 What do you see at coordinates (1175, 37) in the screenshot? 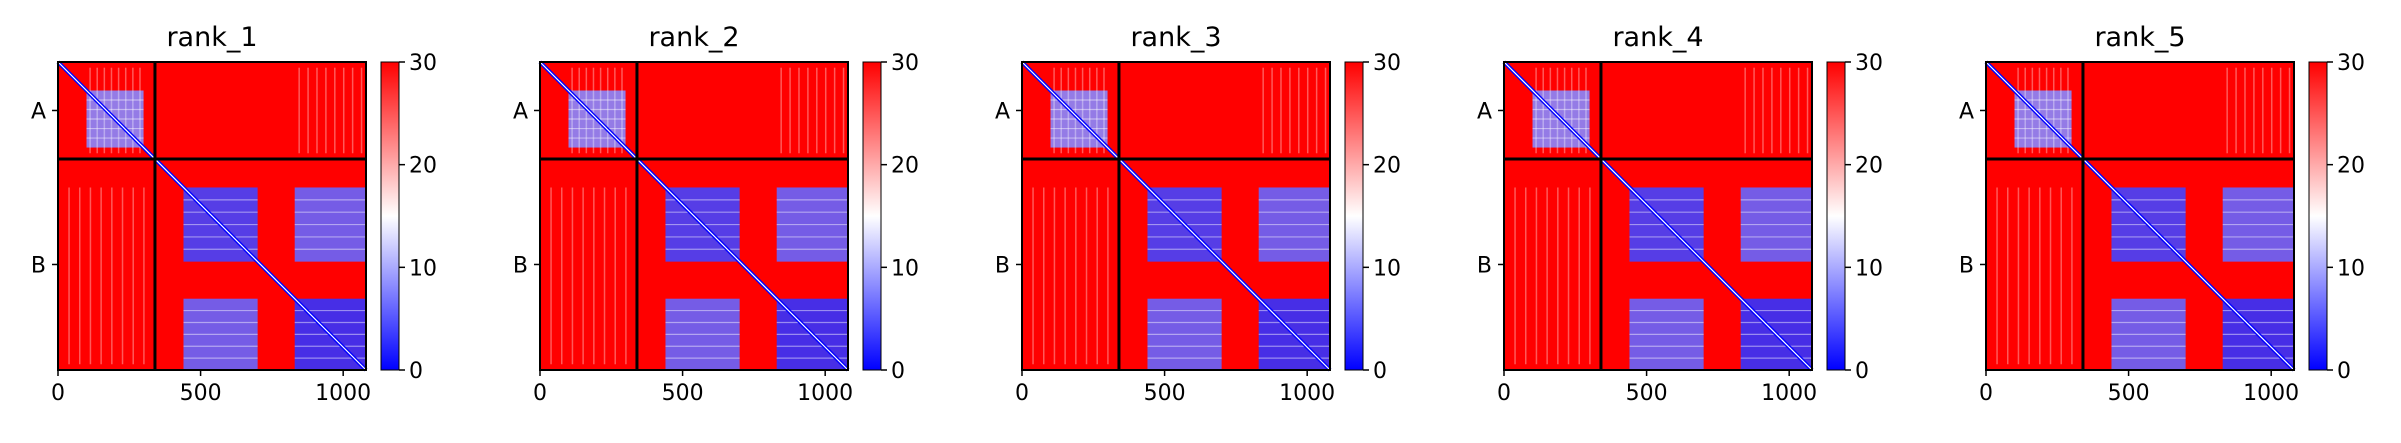
I see `panel-title: rank_3` at bounding box center [1175, 37].